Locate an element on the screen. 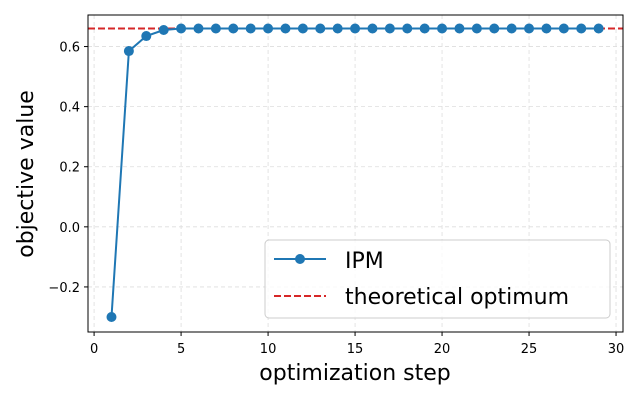 The image size is (640, 400). y-tick-label: 0.4 is located at coordinates (69, 108).